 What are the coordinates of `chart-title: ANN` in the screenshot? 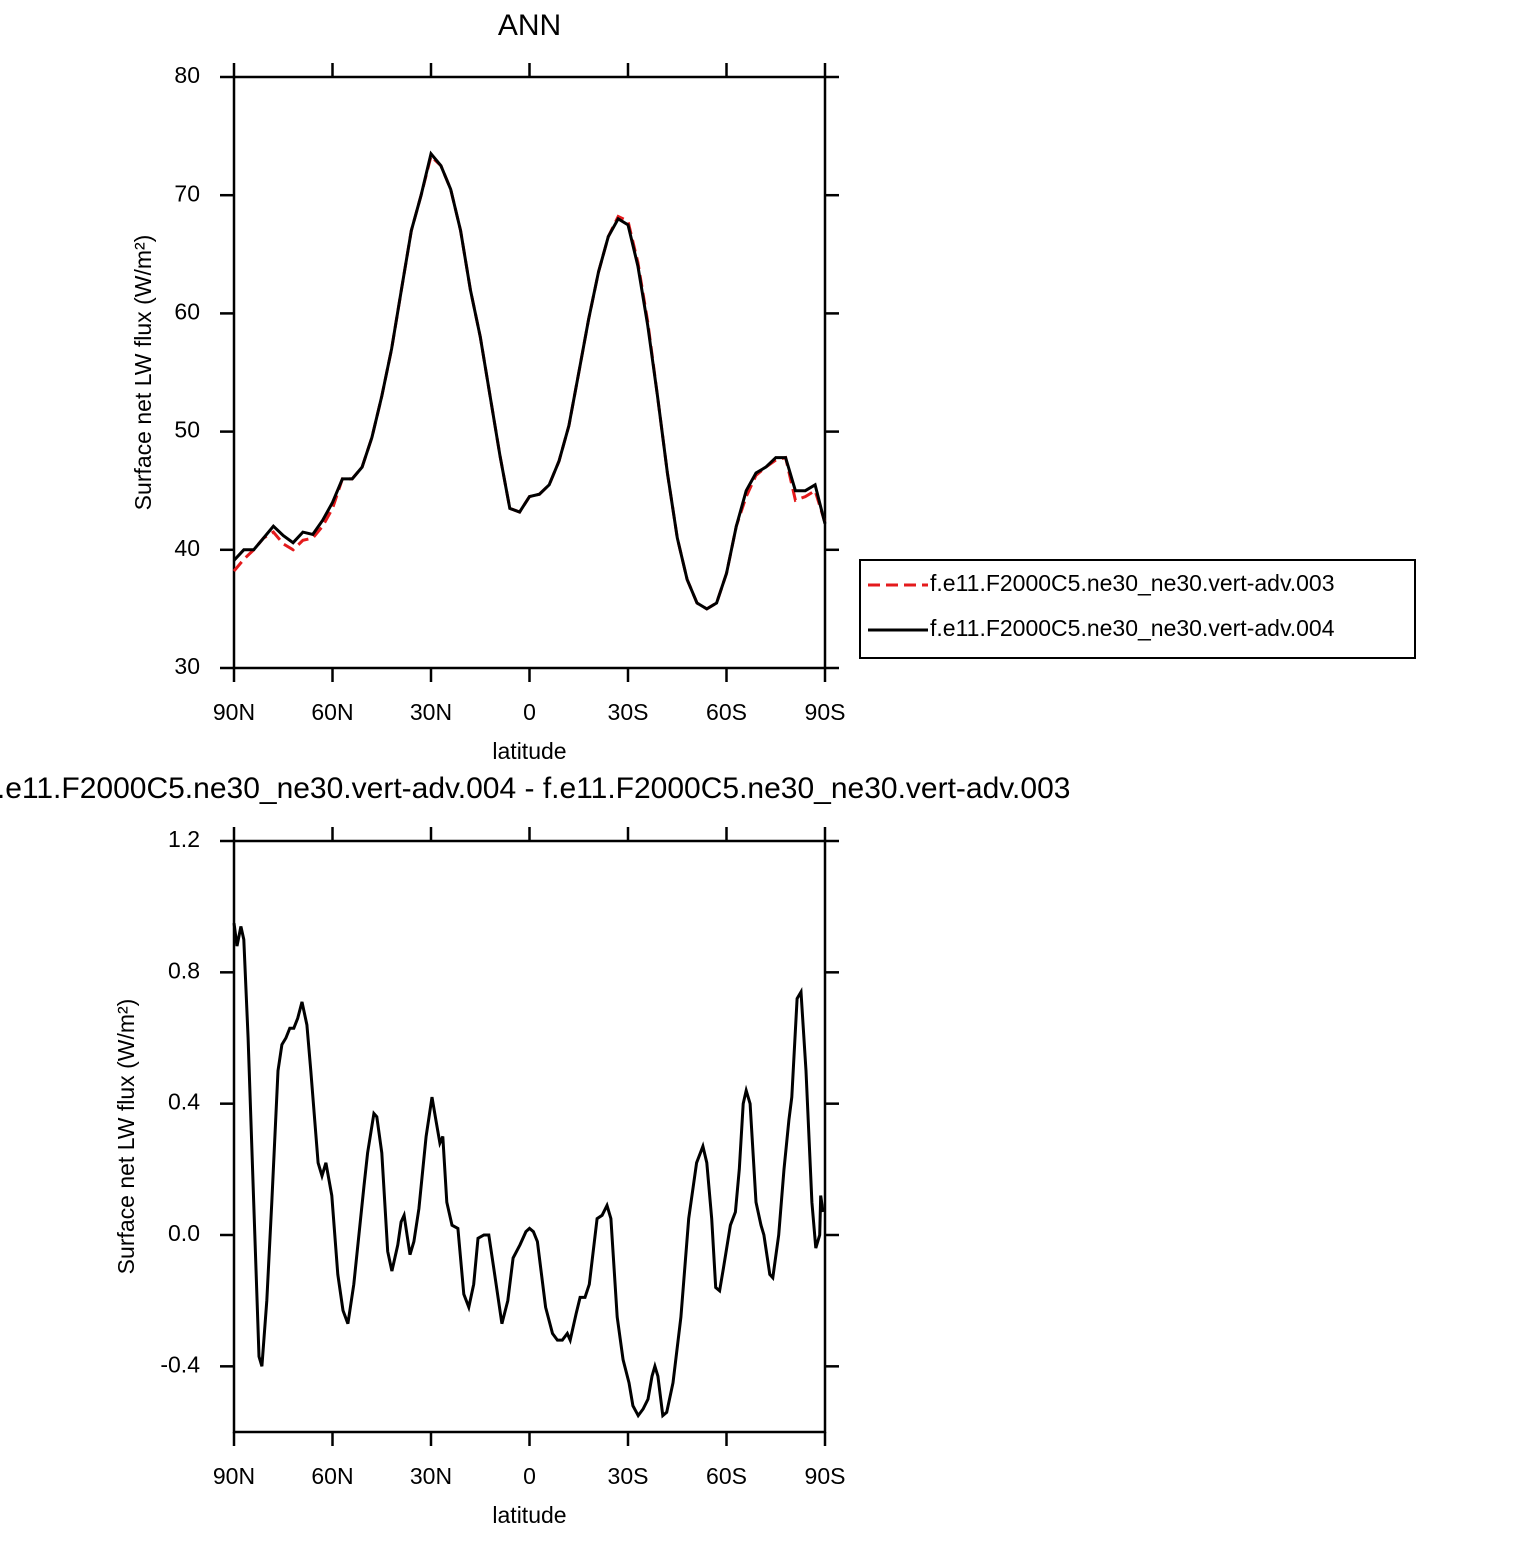 It's located at (529, 25).